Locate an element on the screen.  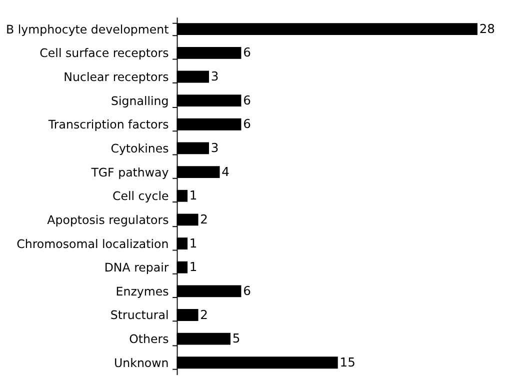
y-tick-label: Cell surface receptors is located at coordinates (104, 53).